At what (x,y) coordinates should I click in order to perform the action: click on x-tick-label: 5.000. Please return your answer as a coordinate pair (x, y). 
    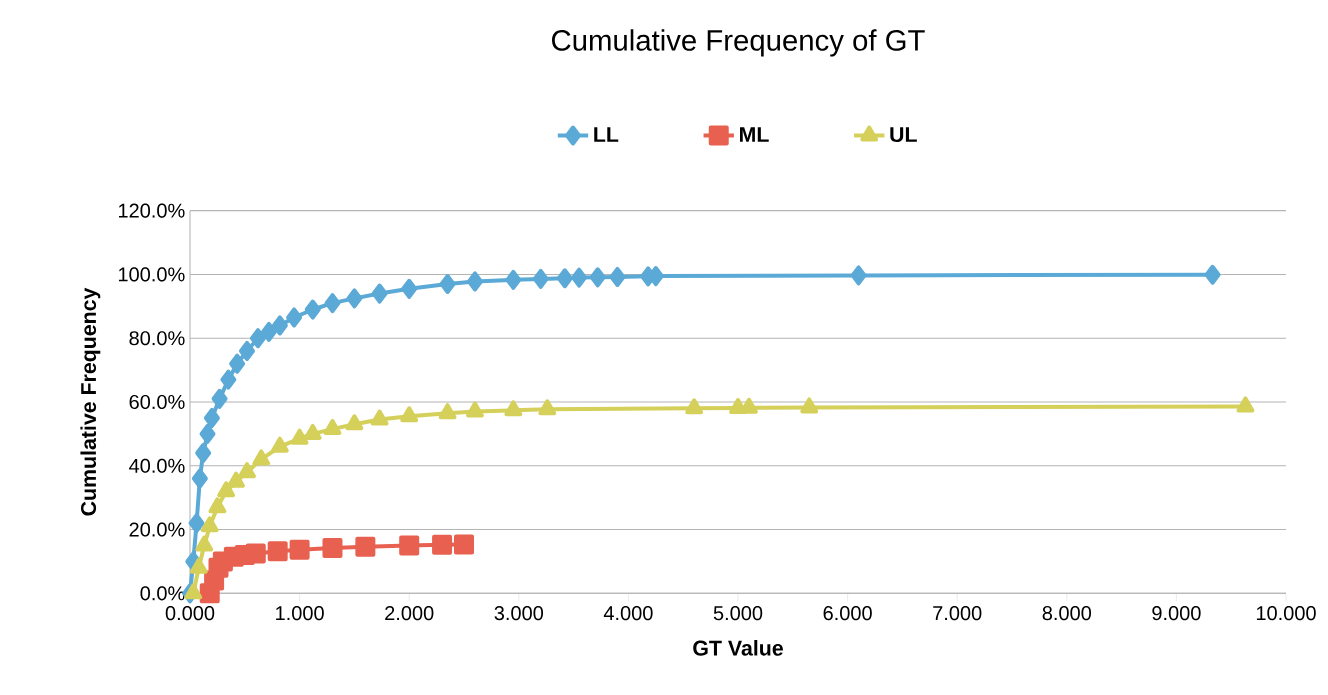
    Looking at the image, I should click on (738, 613).